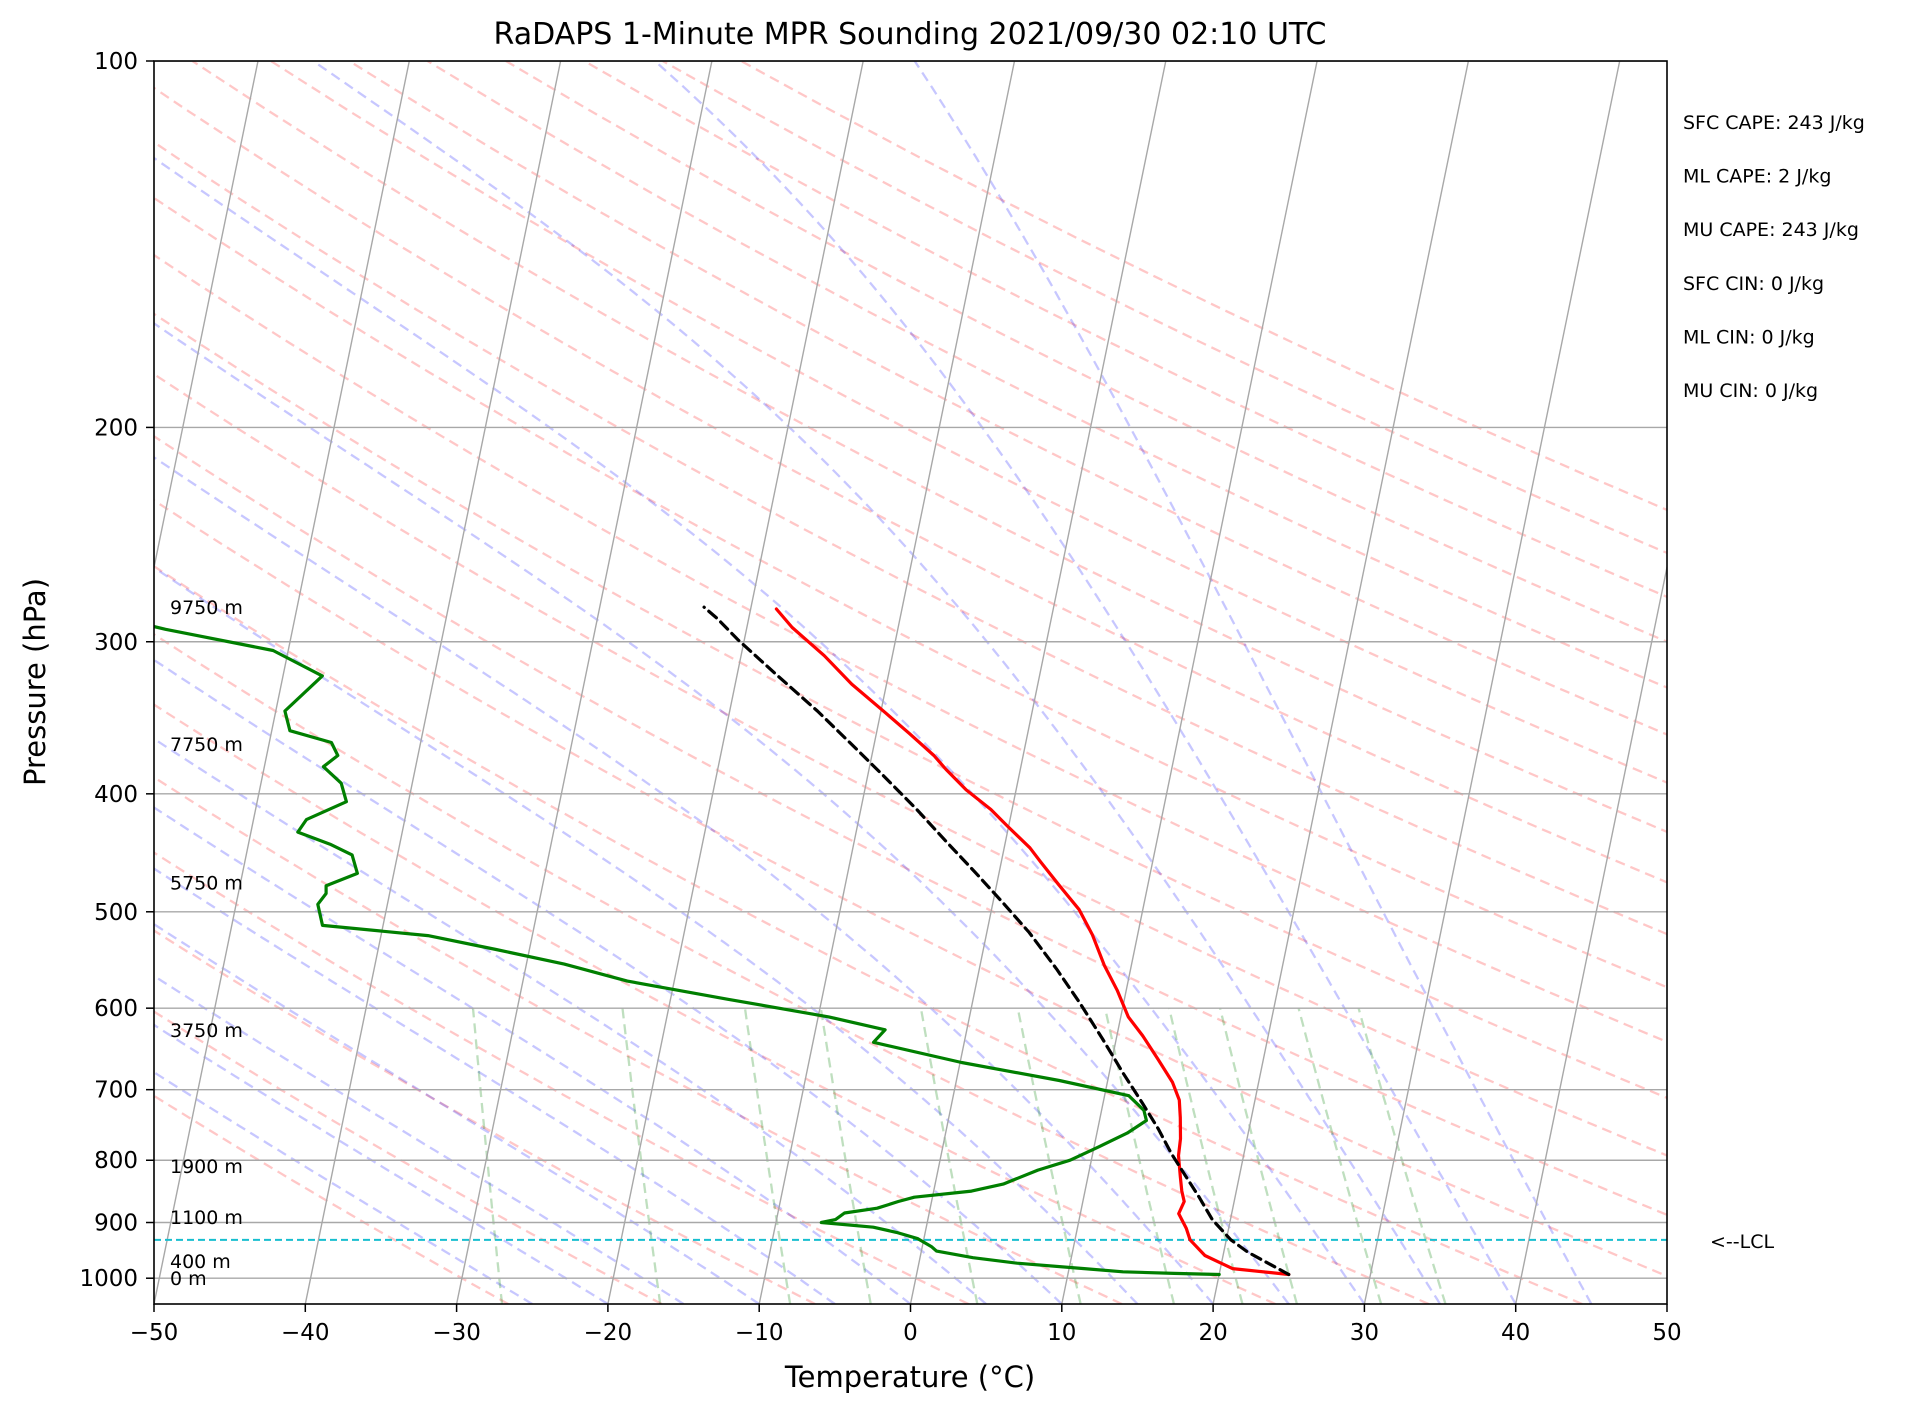 The width and height of the screenshot is (1911, 1406). What do you see at coordinates (206, 883) in the screenshot?
I see `height-label: 5750 m` at bounding box center [206, 883].